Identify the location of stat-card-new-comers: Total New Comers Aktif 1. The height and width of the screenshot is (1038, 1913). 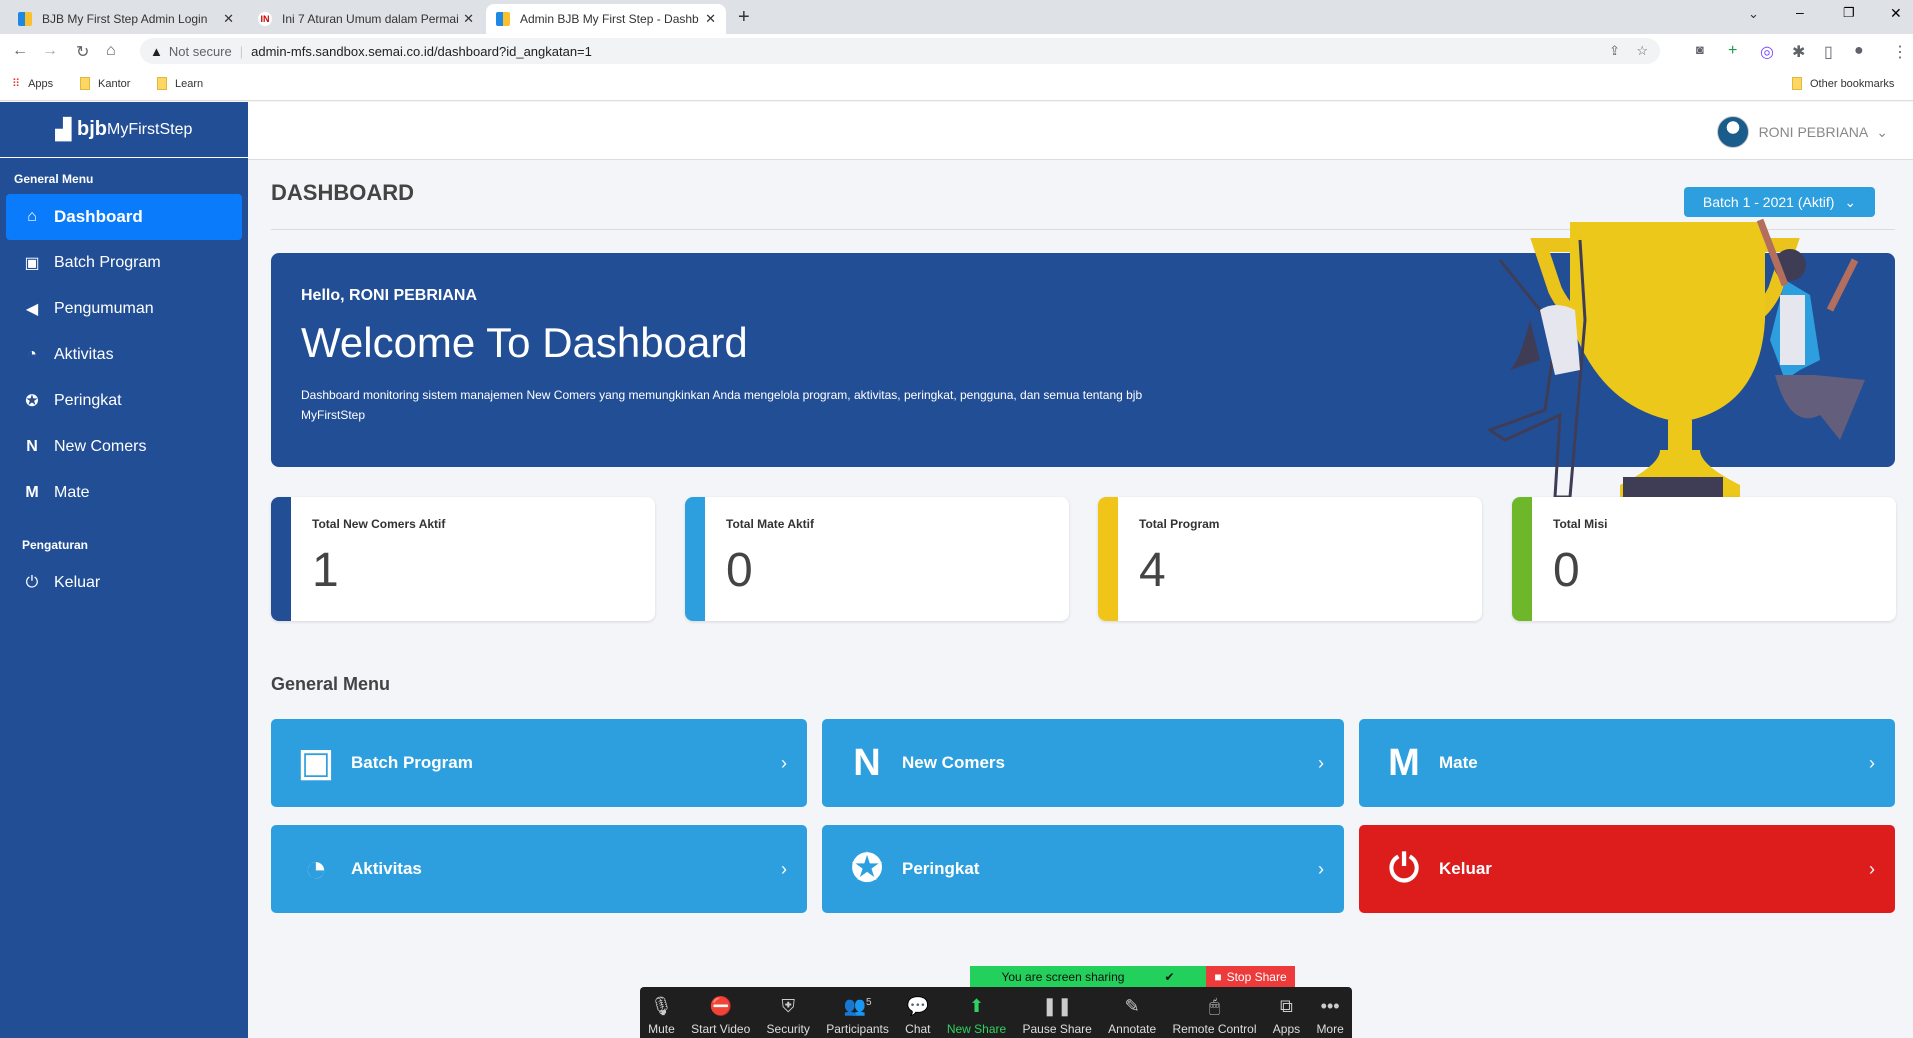
(463, 559).